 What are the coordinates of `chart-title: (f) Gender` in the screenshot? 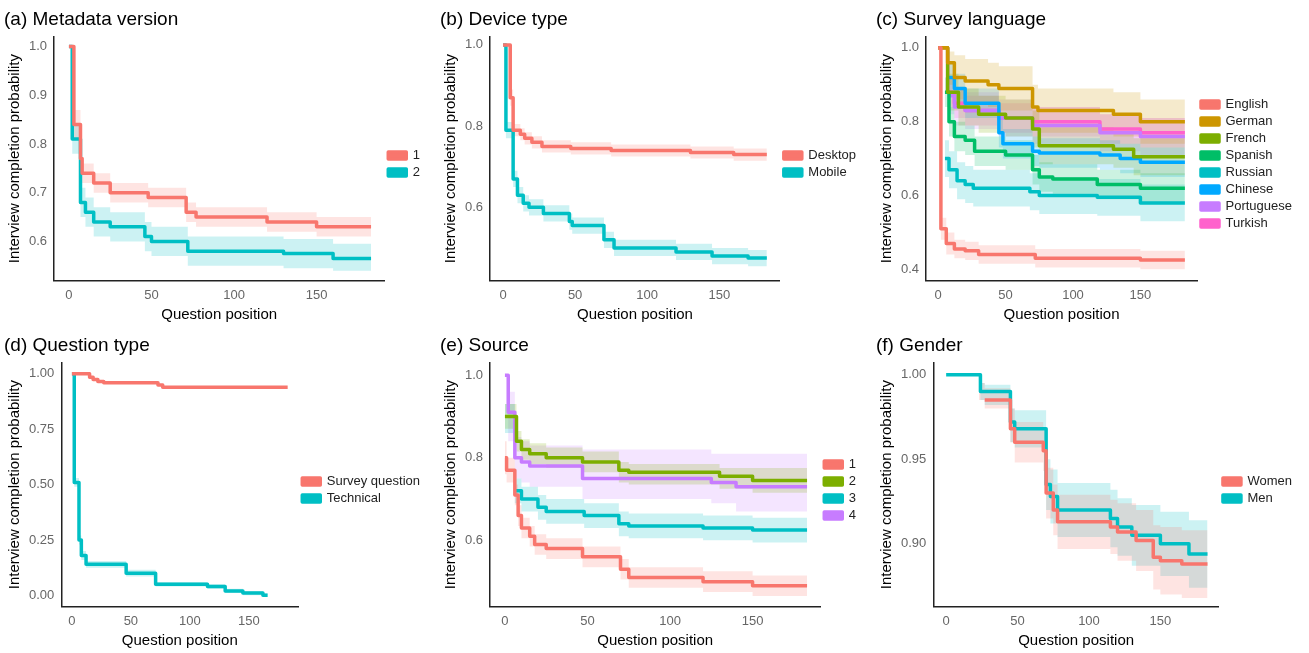 It's located at (920, 344).